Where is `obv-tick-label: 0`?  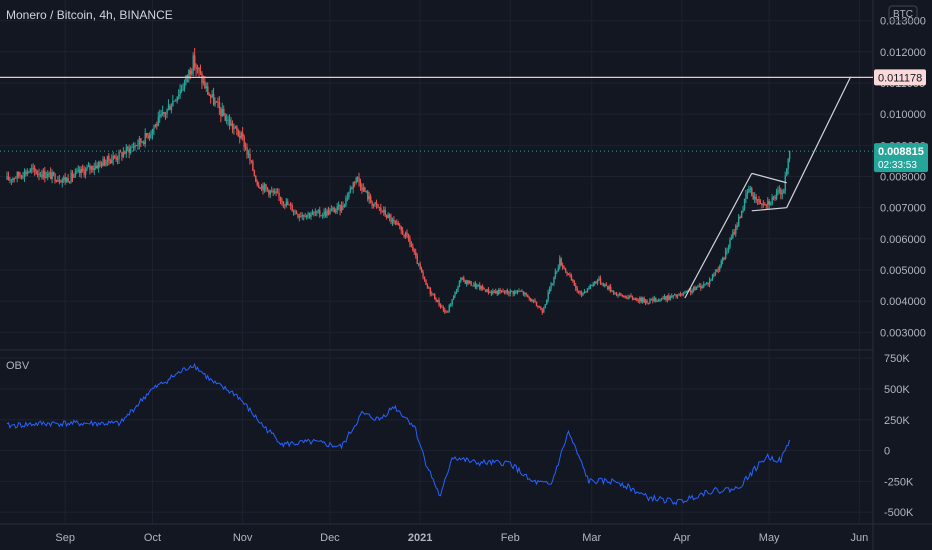 obv-tick-label: 0 is located at coordinates (887, 452).